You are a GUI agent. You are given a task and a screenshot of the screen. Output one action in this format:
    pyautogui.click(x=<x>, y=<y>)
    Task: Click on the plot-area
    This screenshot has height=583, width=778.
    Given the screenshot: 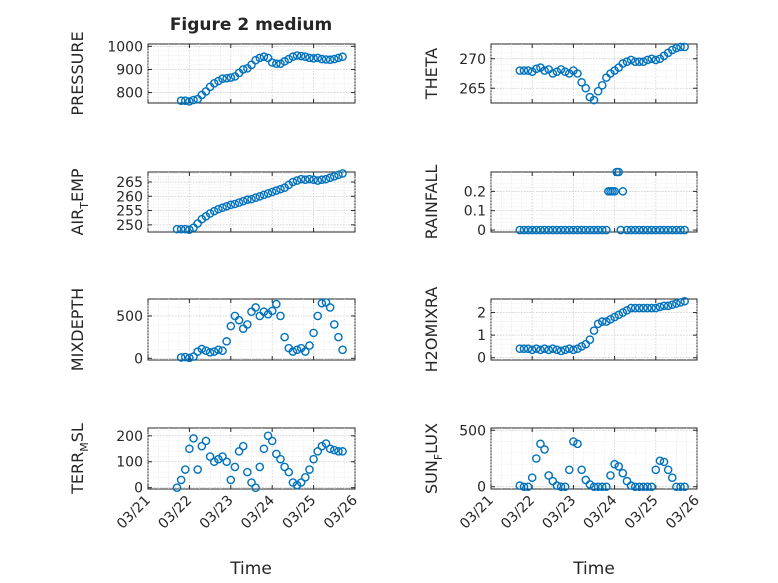 What is the action you would take?
    pyautogui.click(x=251, y=73)
    